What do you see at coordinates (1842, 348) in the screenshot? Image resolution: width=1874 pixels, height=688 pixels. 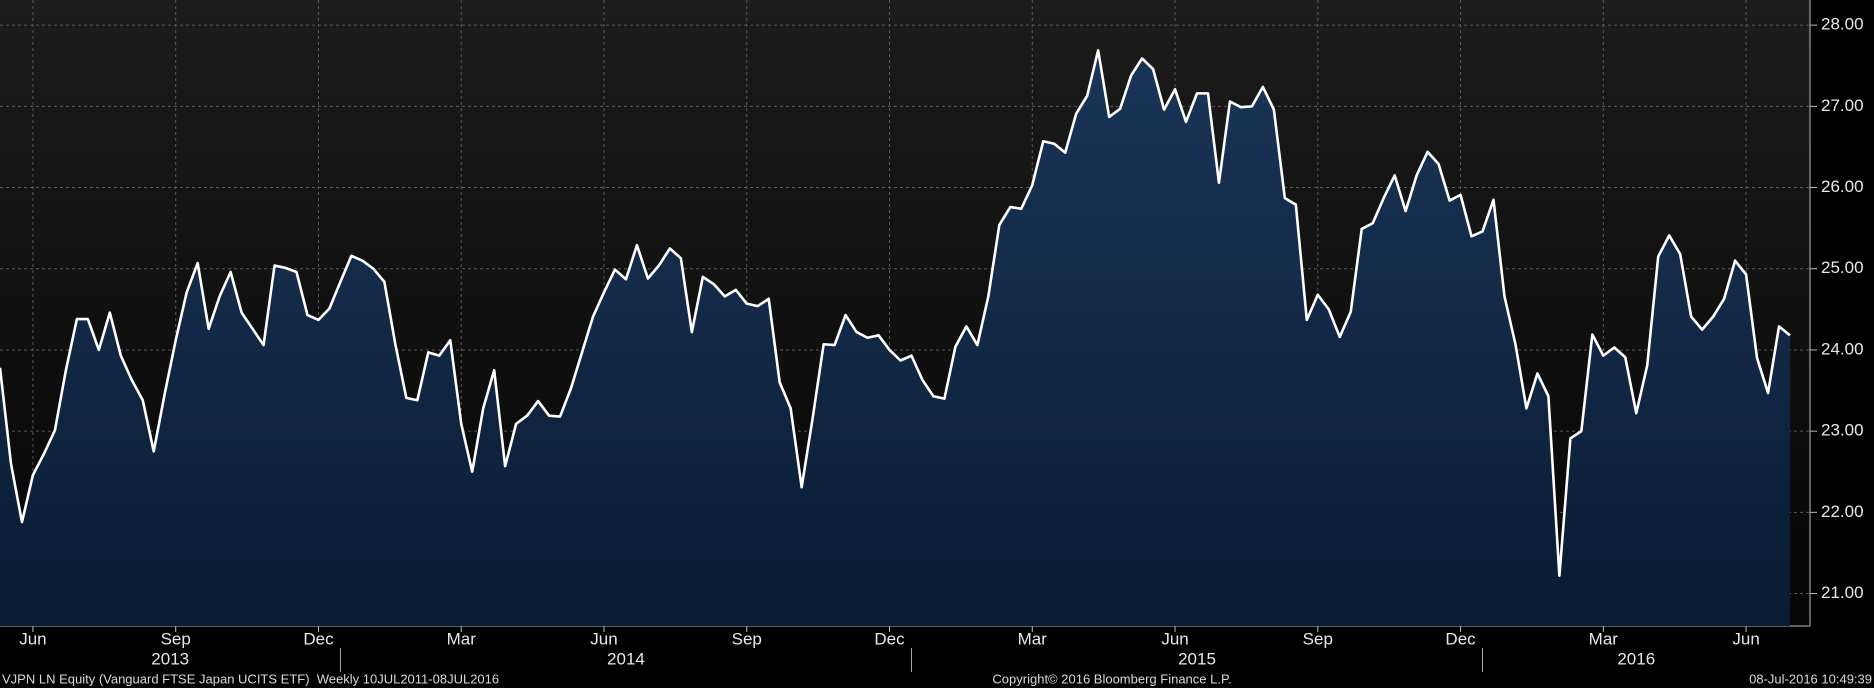 I see `y-tick-label: 24.00` at bounding box center [1842, 348].